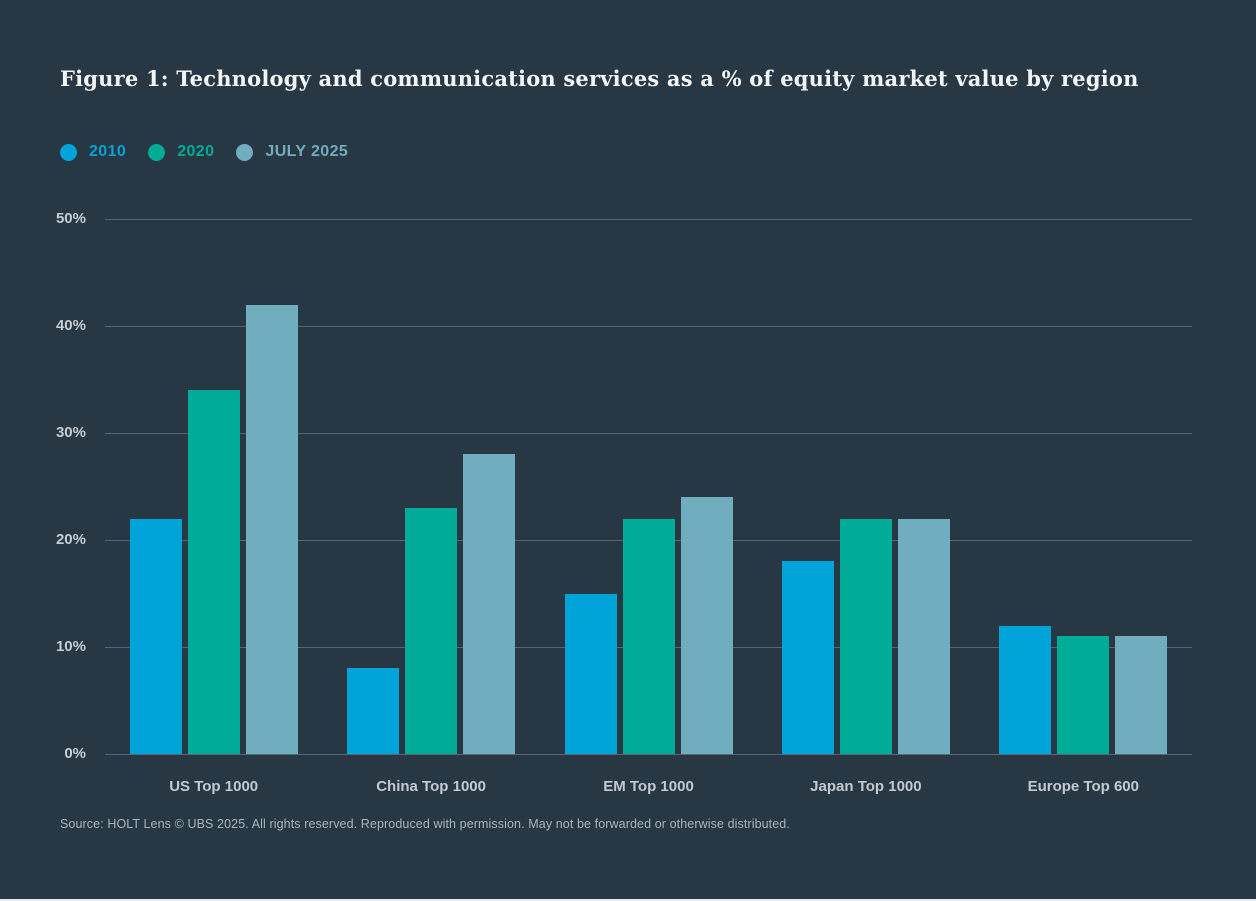 The width and height of the screenshot is (1256, 901). I want to click on x-axis-label-us-top-1000: US Top 1000, so click(214, 786).